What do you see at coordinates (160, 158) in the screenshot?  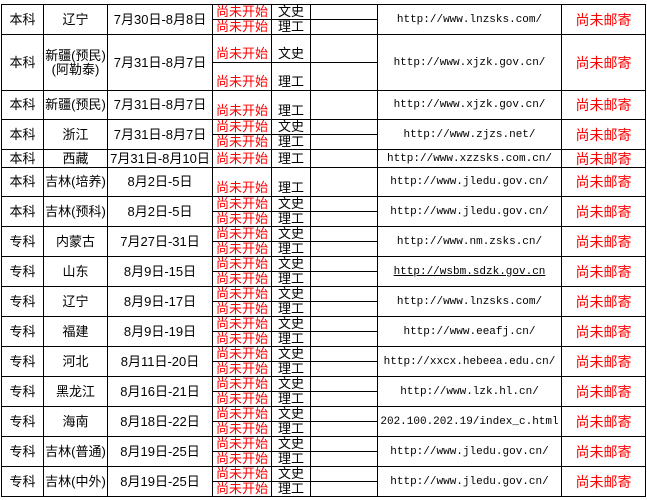 I see `dates-cell: 7月31日-8月10日` at bounding box center [160, 158].